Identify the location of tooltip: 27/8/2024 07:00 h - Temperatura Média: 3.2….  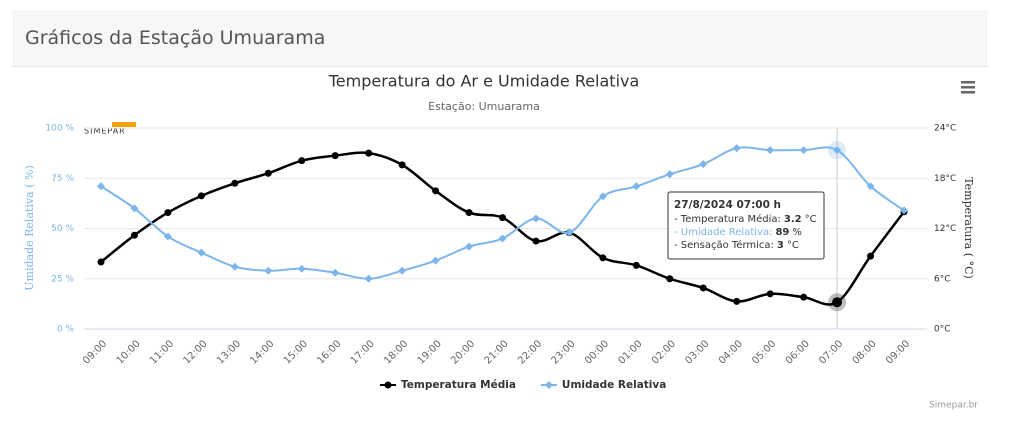
(746, 225).